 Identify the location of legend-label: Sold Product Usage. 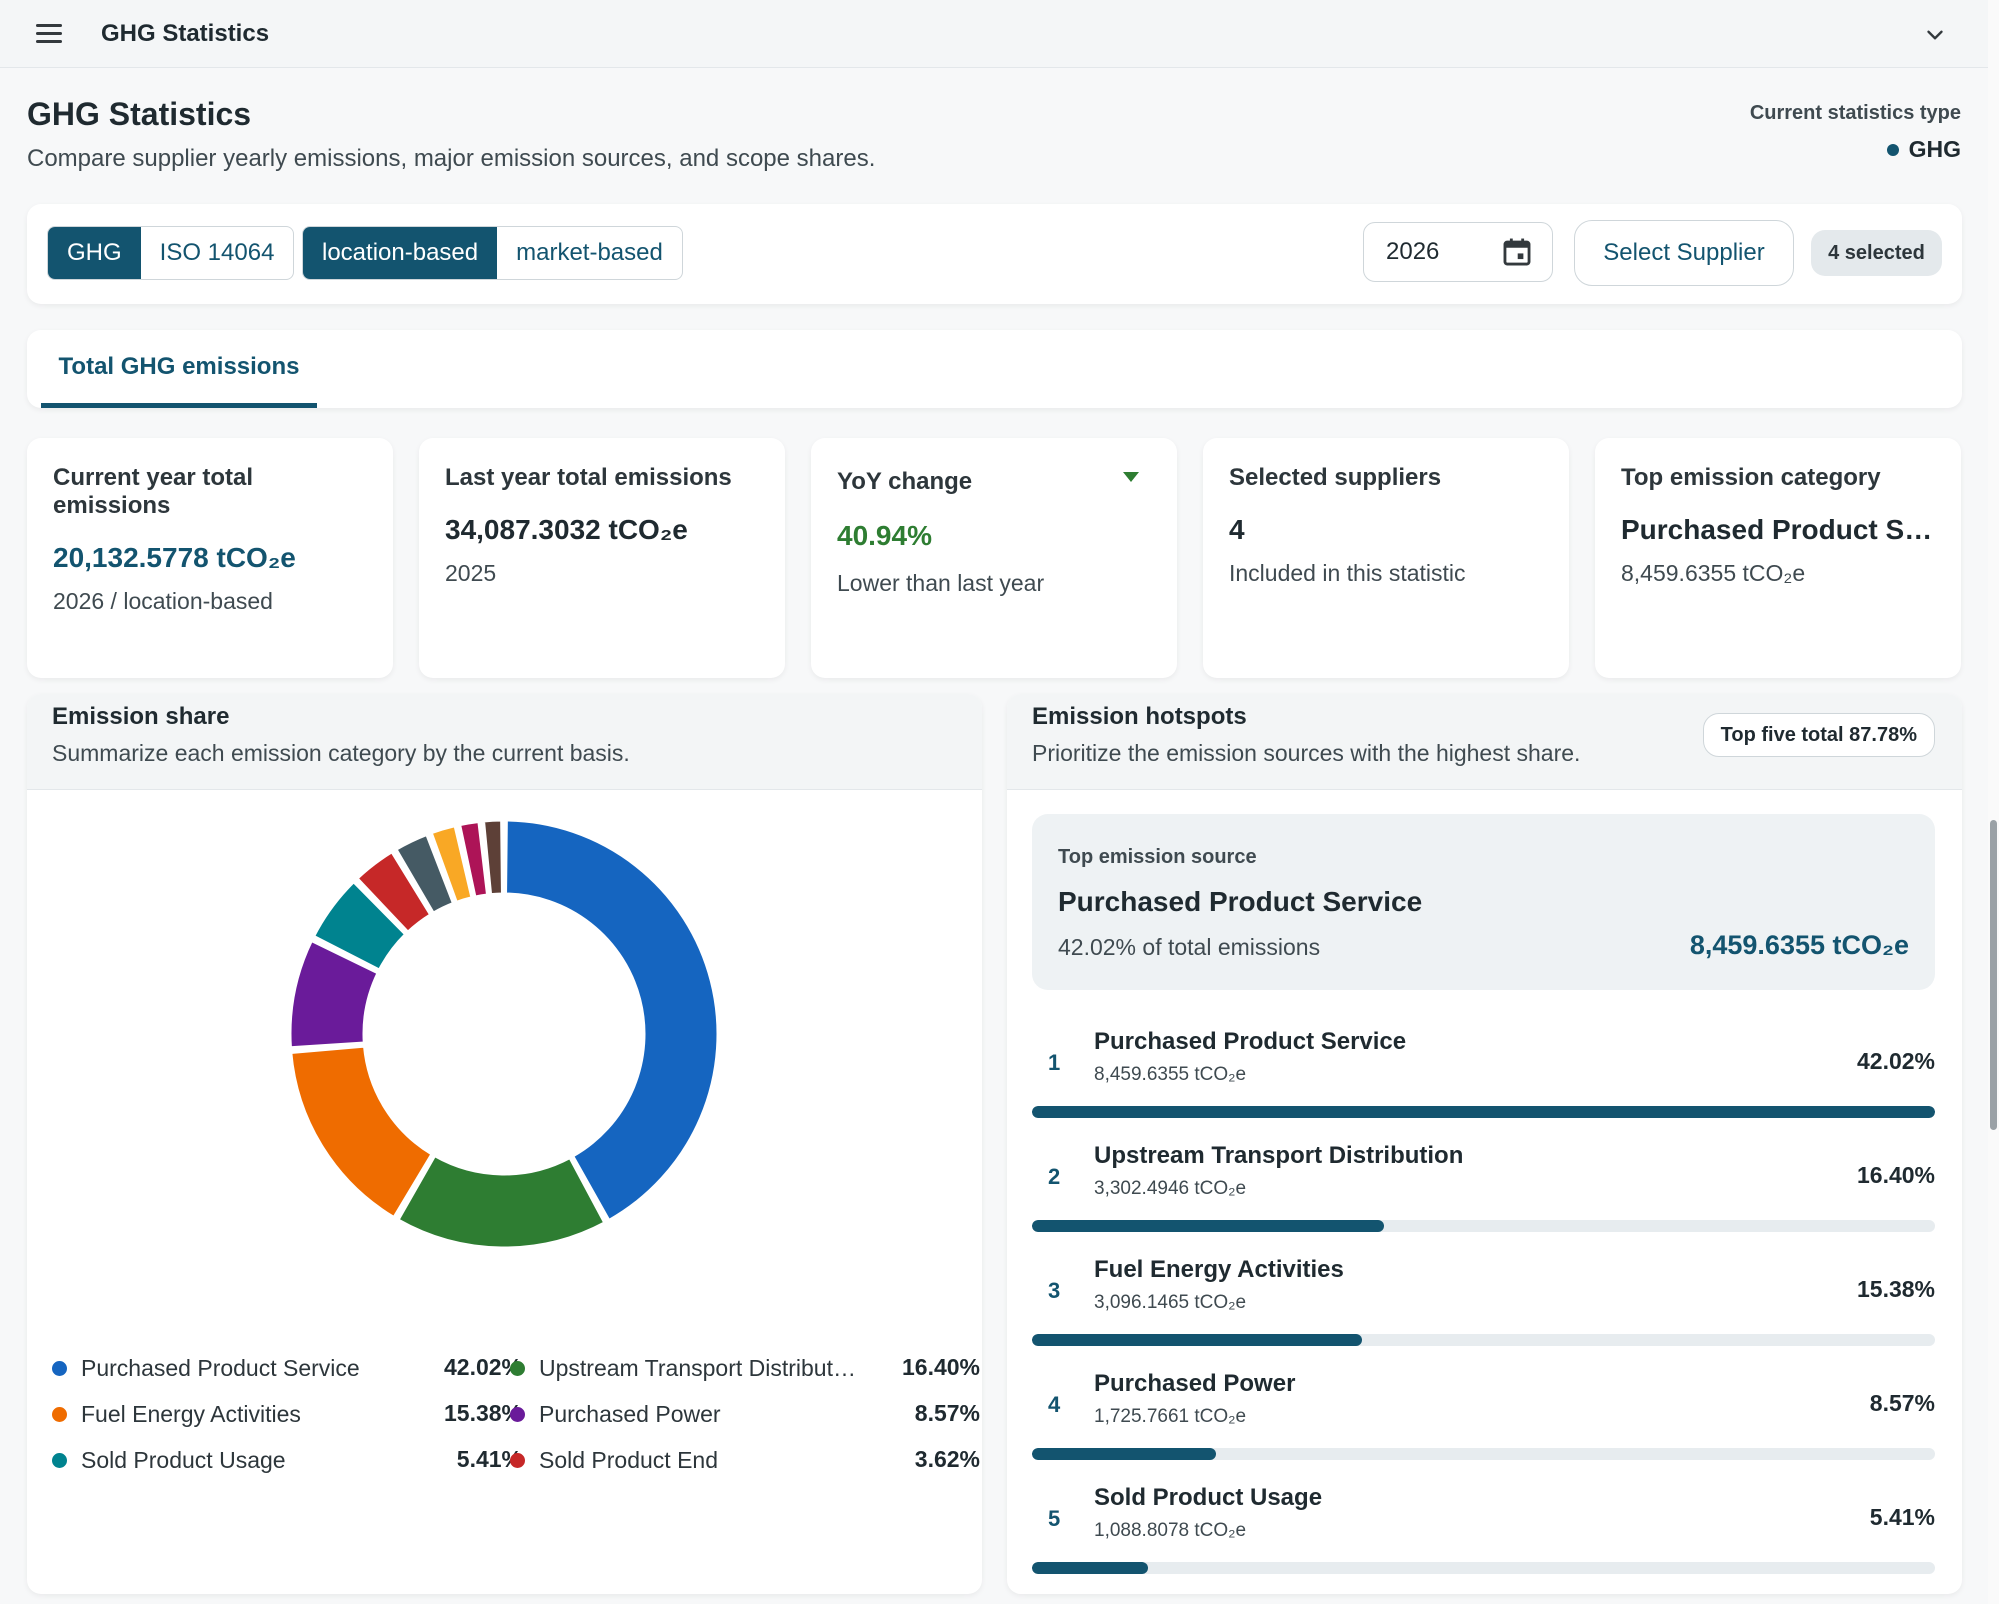
(183, 1459).